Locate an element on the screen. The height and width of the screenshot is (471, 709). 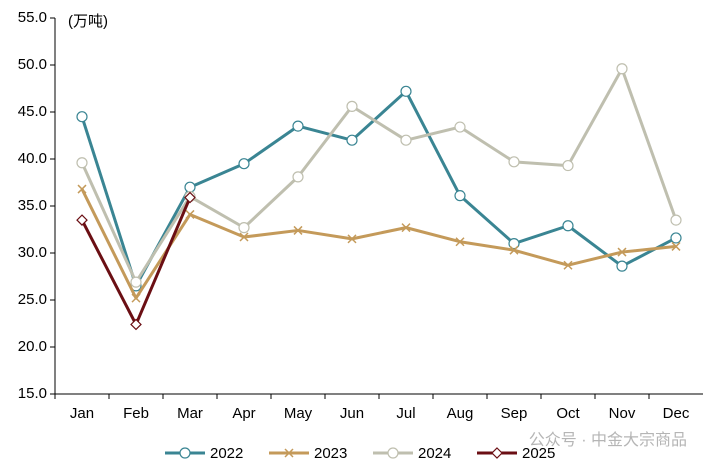
x-tick-label: Apr is located at coordinates (243, 413).